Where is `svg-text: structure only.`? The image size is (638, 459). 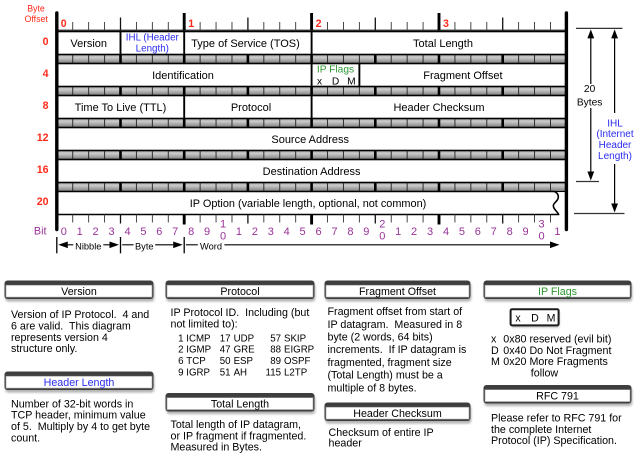
svg-text: structure only. is located at coordinates (44, 349).